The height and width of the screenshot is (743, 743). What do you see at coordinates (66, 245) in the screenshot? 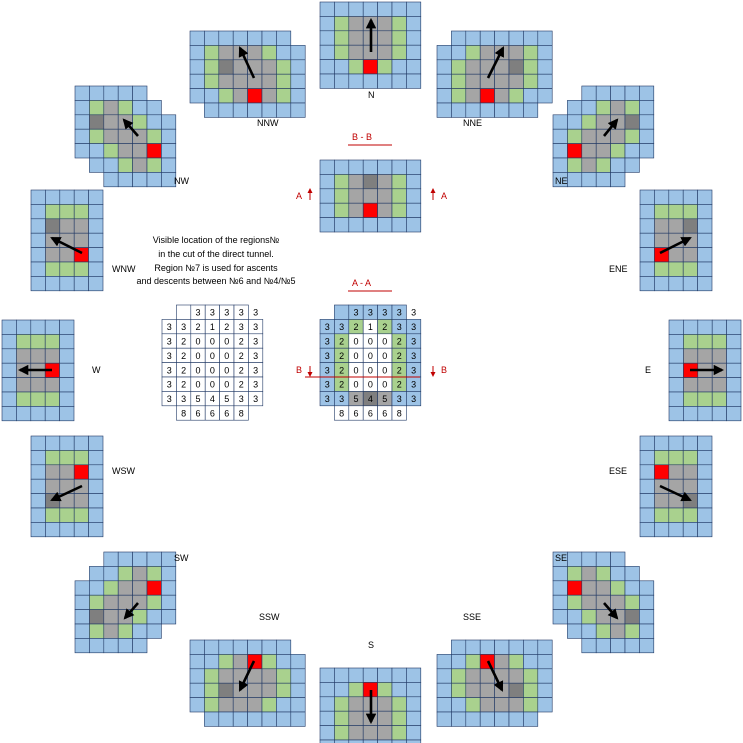
I see `arrow-wnw` at bounding box center [66, 245].